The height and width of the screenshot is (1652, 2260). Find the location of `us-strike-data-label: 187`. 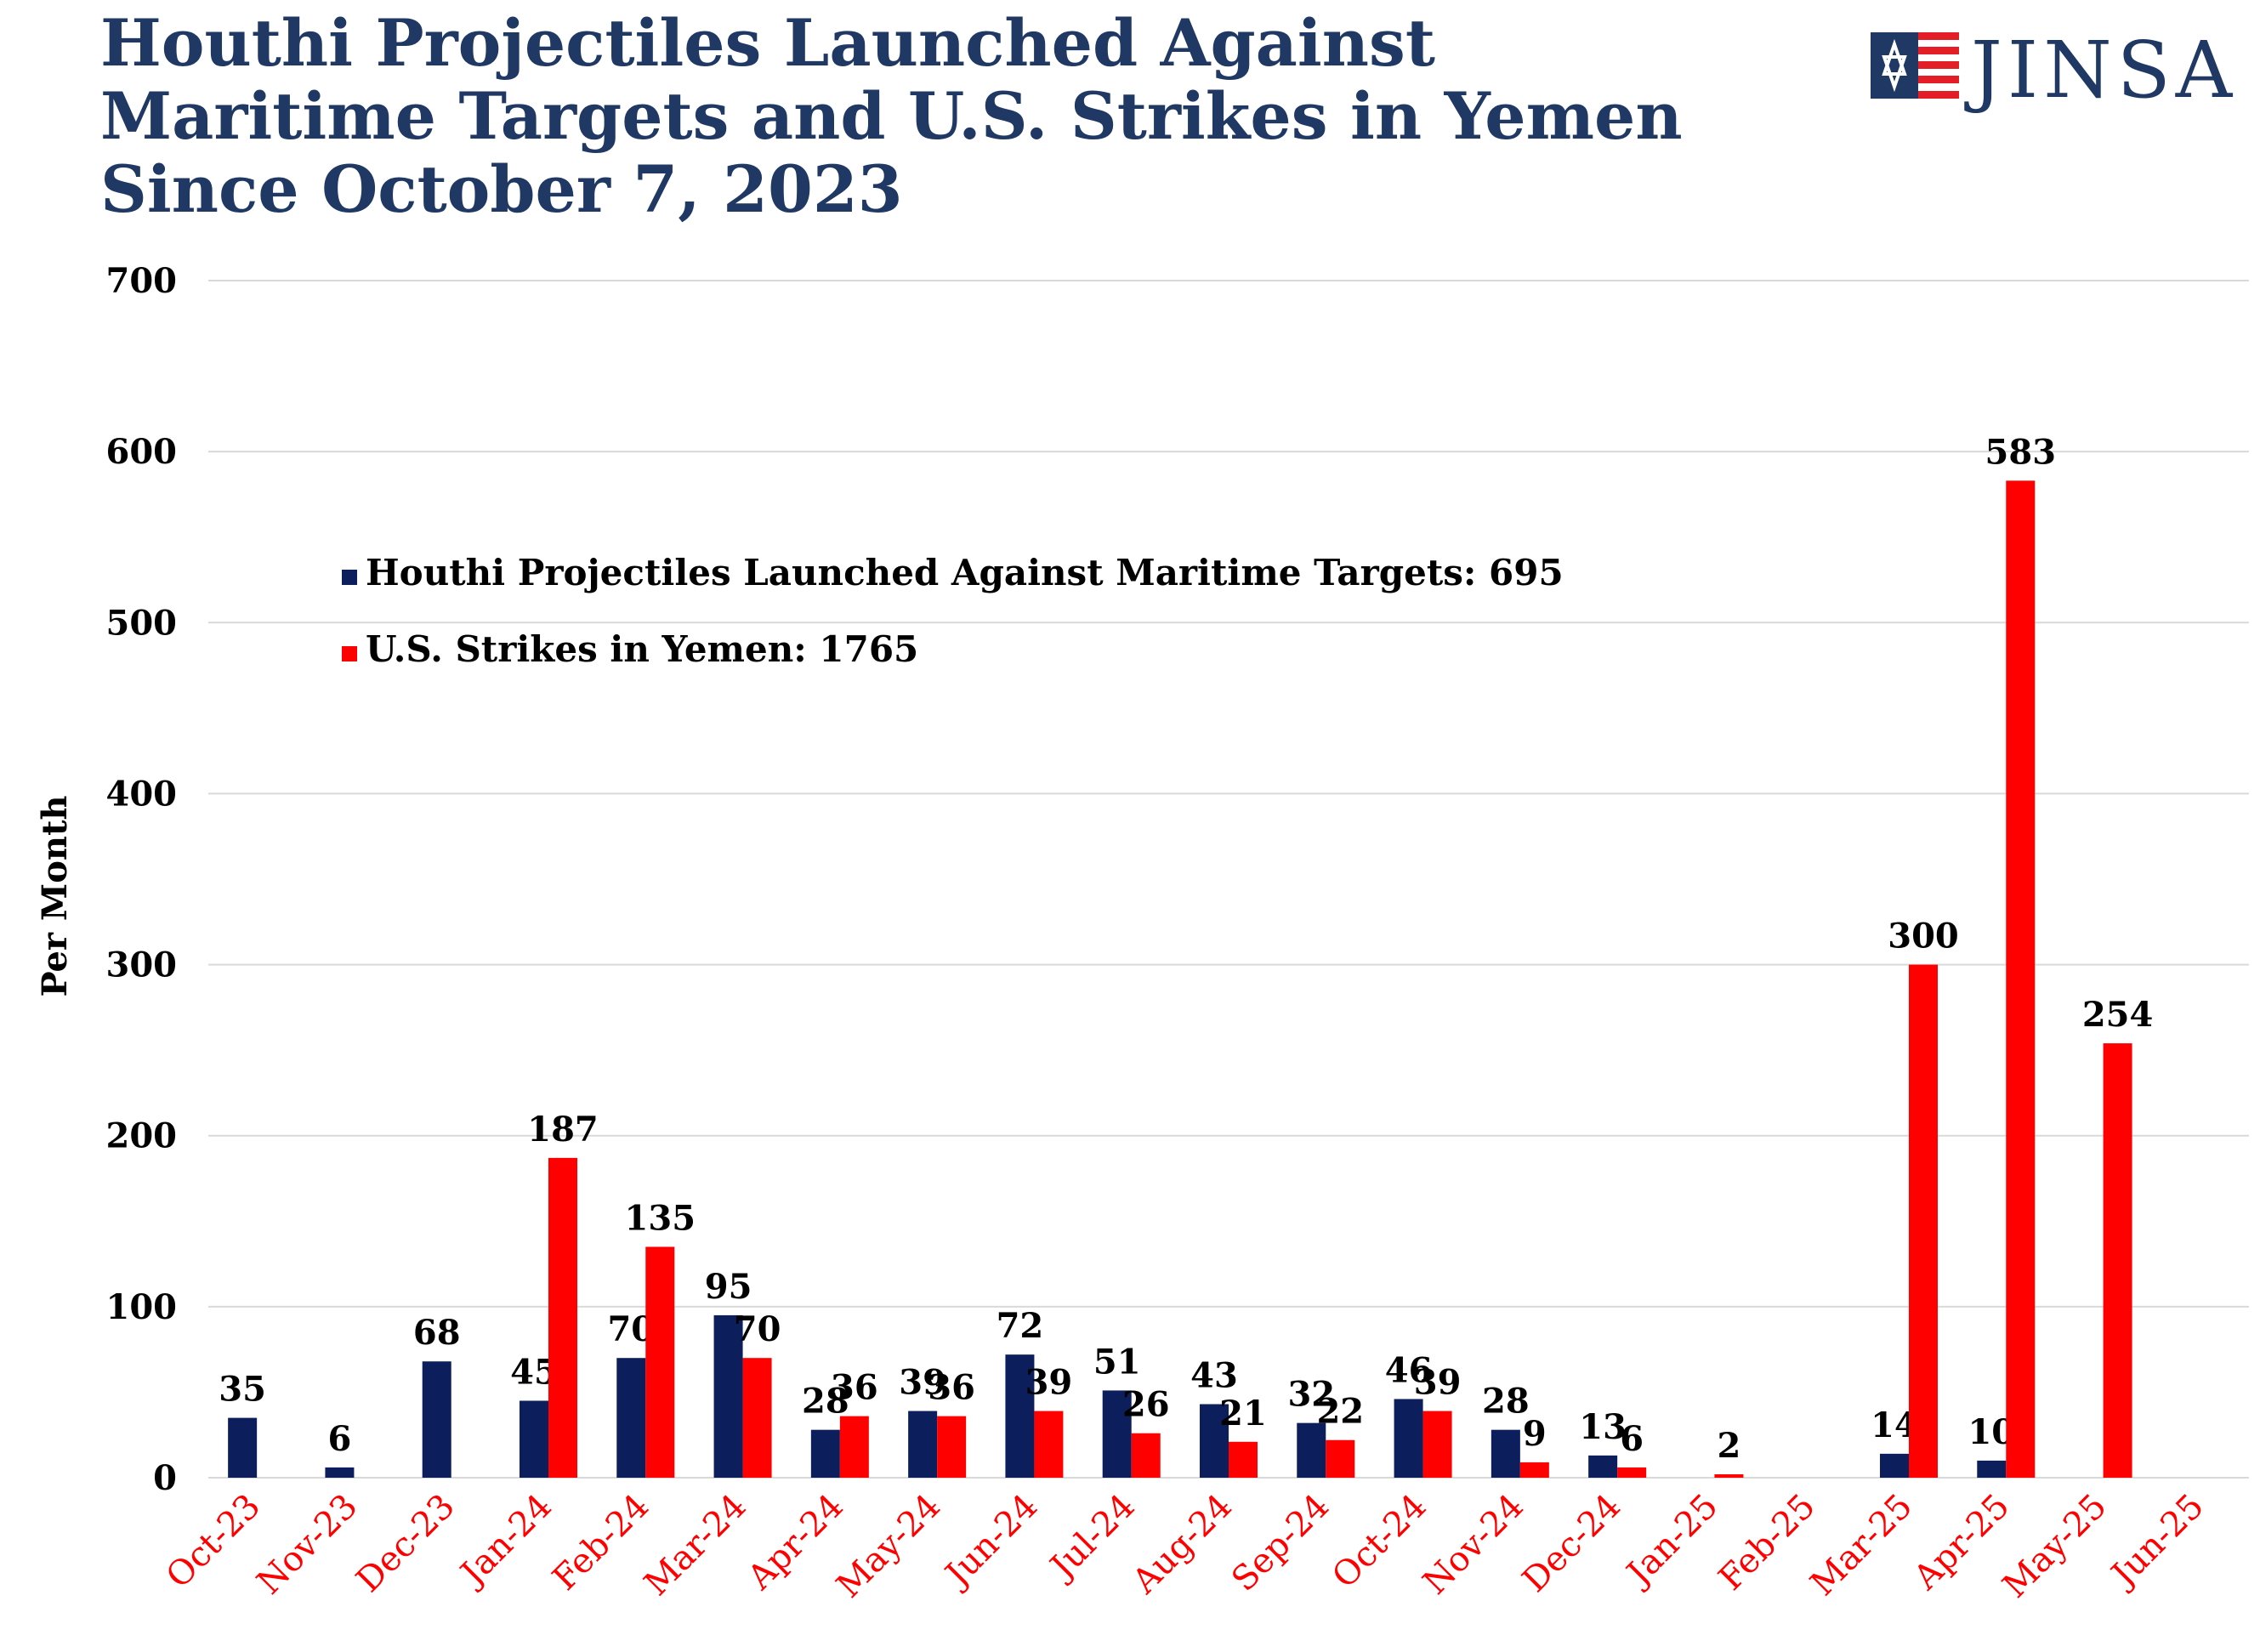

us-strike-data-label: 187 is located at coordinates (563, 1130).